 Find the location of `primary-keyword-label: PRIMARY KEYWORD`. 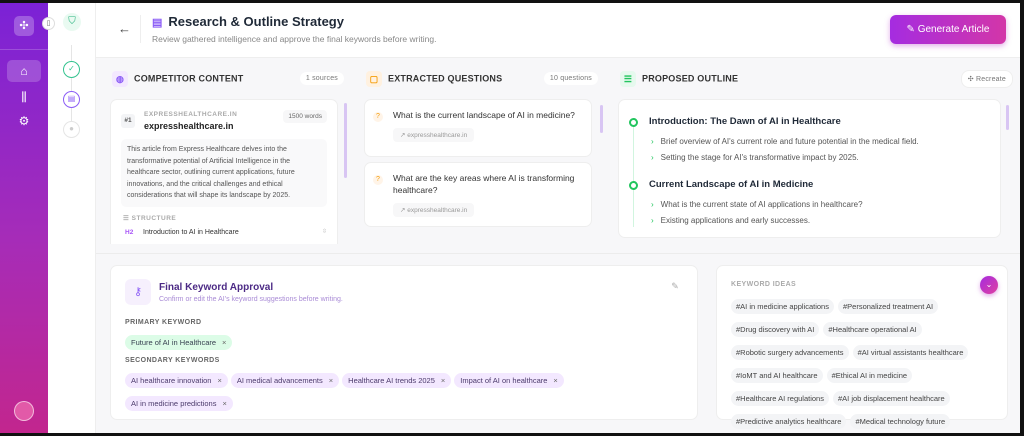

primary-keyword-label: PRIMARY KEYWORD is located at coordinates (163, 322).